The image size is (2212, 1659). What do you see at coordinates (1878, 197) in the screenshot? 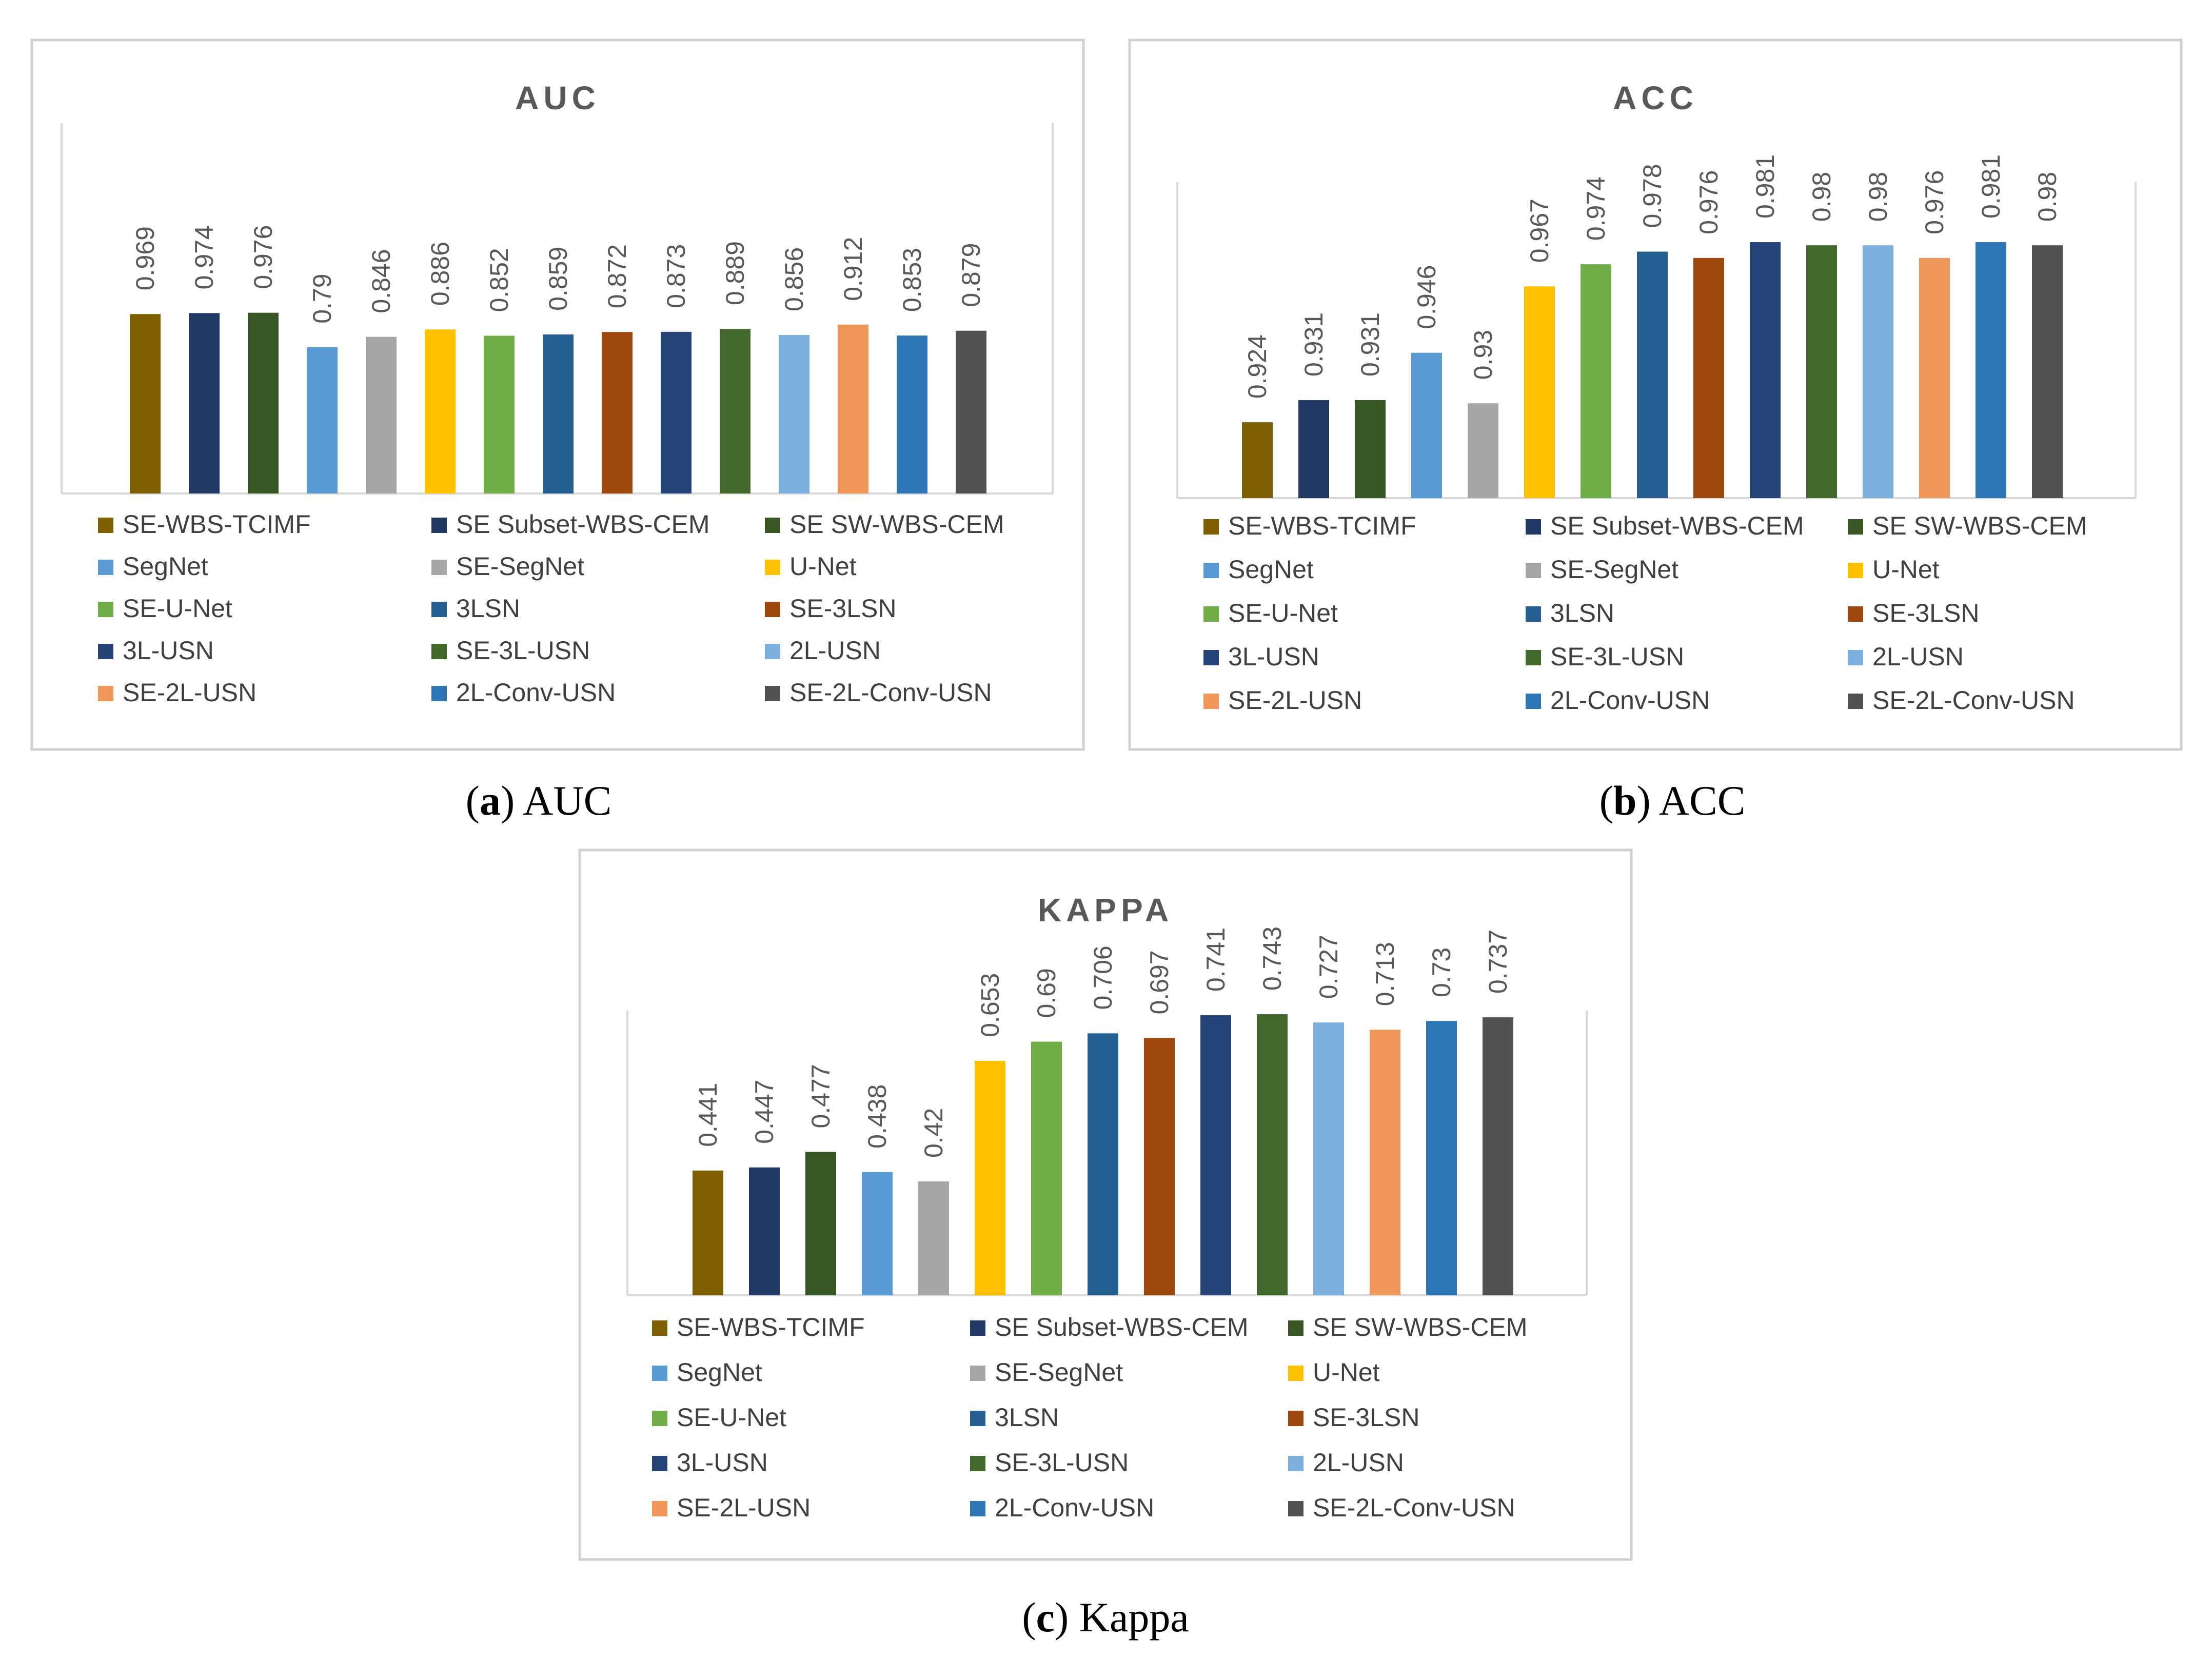
I see `acc-value-label-11: 0.98` at bounding box center [1878, 197].